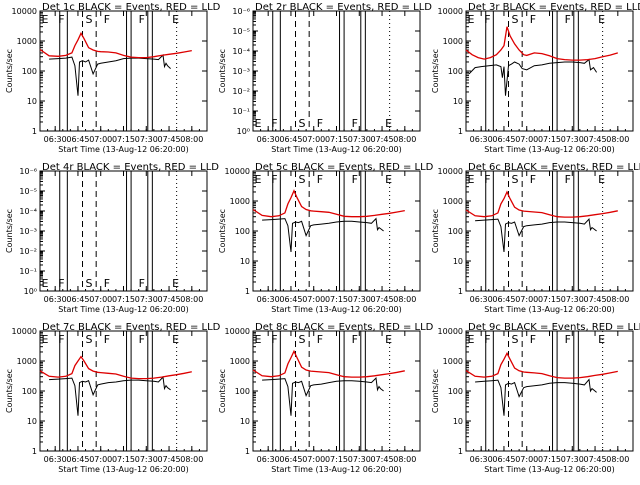 This screenshot has height=485, width=640. Describe the element at coordinates (131, 327) in the screenshot. I see `chart-title: Det 7c BLACK = Events, RED = LLD` at that location.